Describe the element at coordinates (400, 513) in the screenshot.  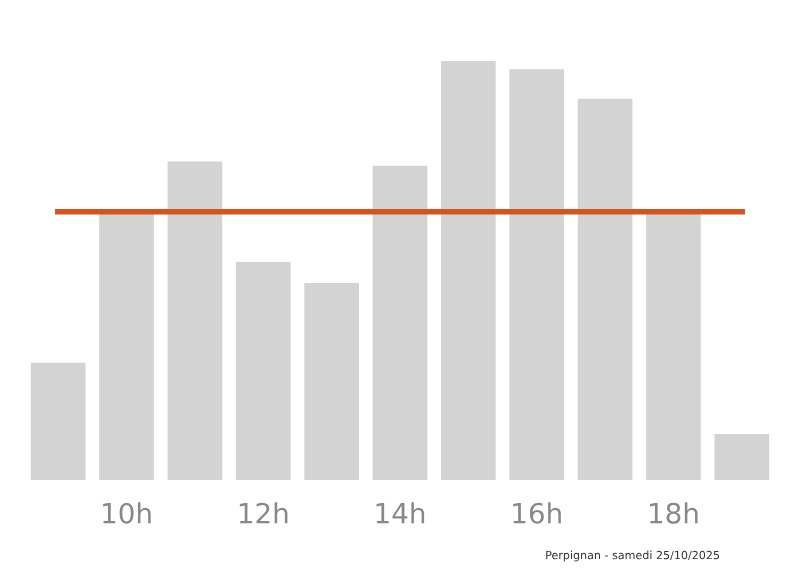
I see `x-tick-label: 14h` at that location.